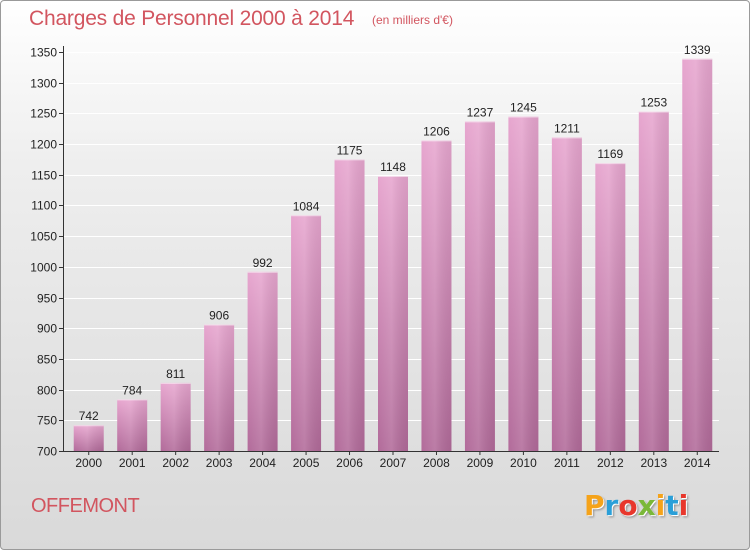  What do you see at coordinates (44, 176) in the screenshot?
I see `y-tick-label: 1150` at bounding box center [44, 176].